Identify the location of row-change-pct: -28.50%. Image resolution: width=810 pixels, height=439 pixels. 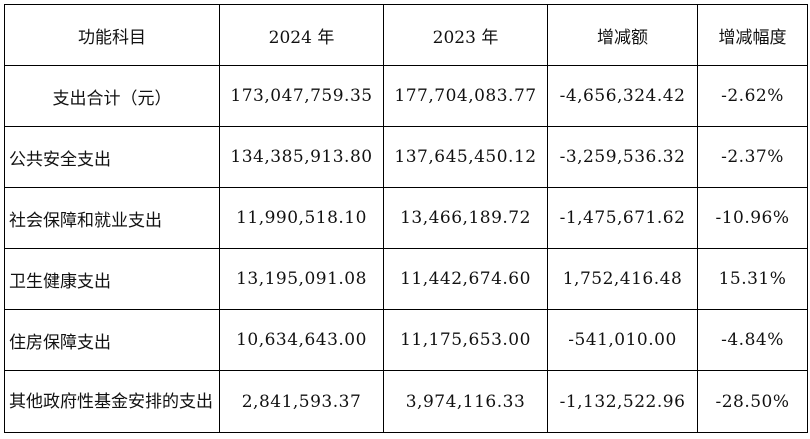
(752, 401).